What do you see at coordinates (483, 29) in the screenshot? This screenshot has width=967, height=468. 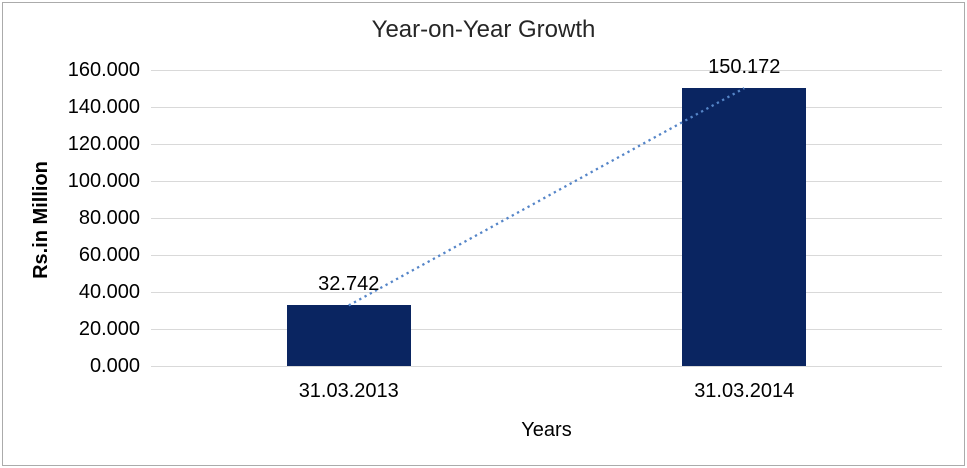 I see `chart-title: Year-on-Year Growth` at bounding box center [483, 29].